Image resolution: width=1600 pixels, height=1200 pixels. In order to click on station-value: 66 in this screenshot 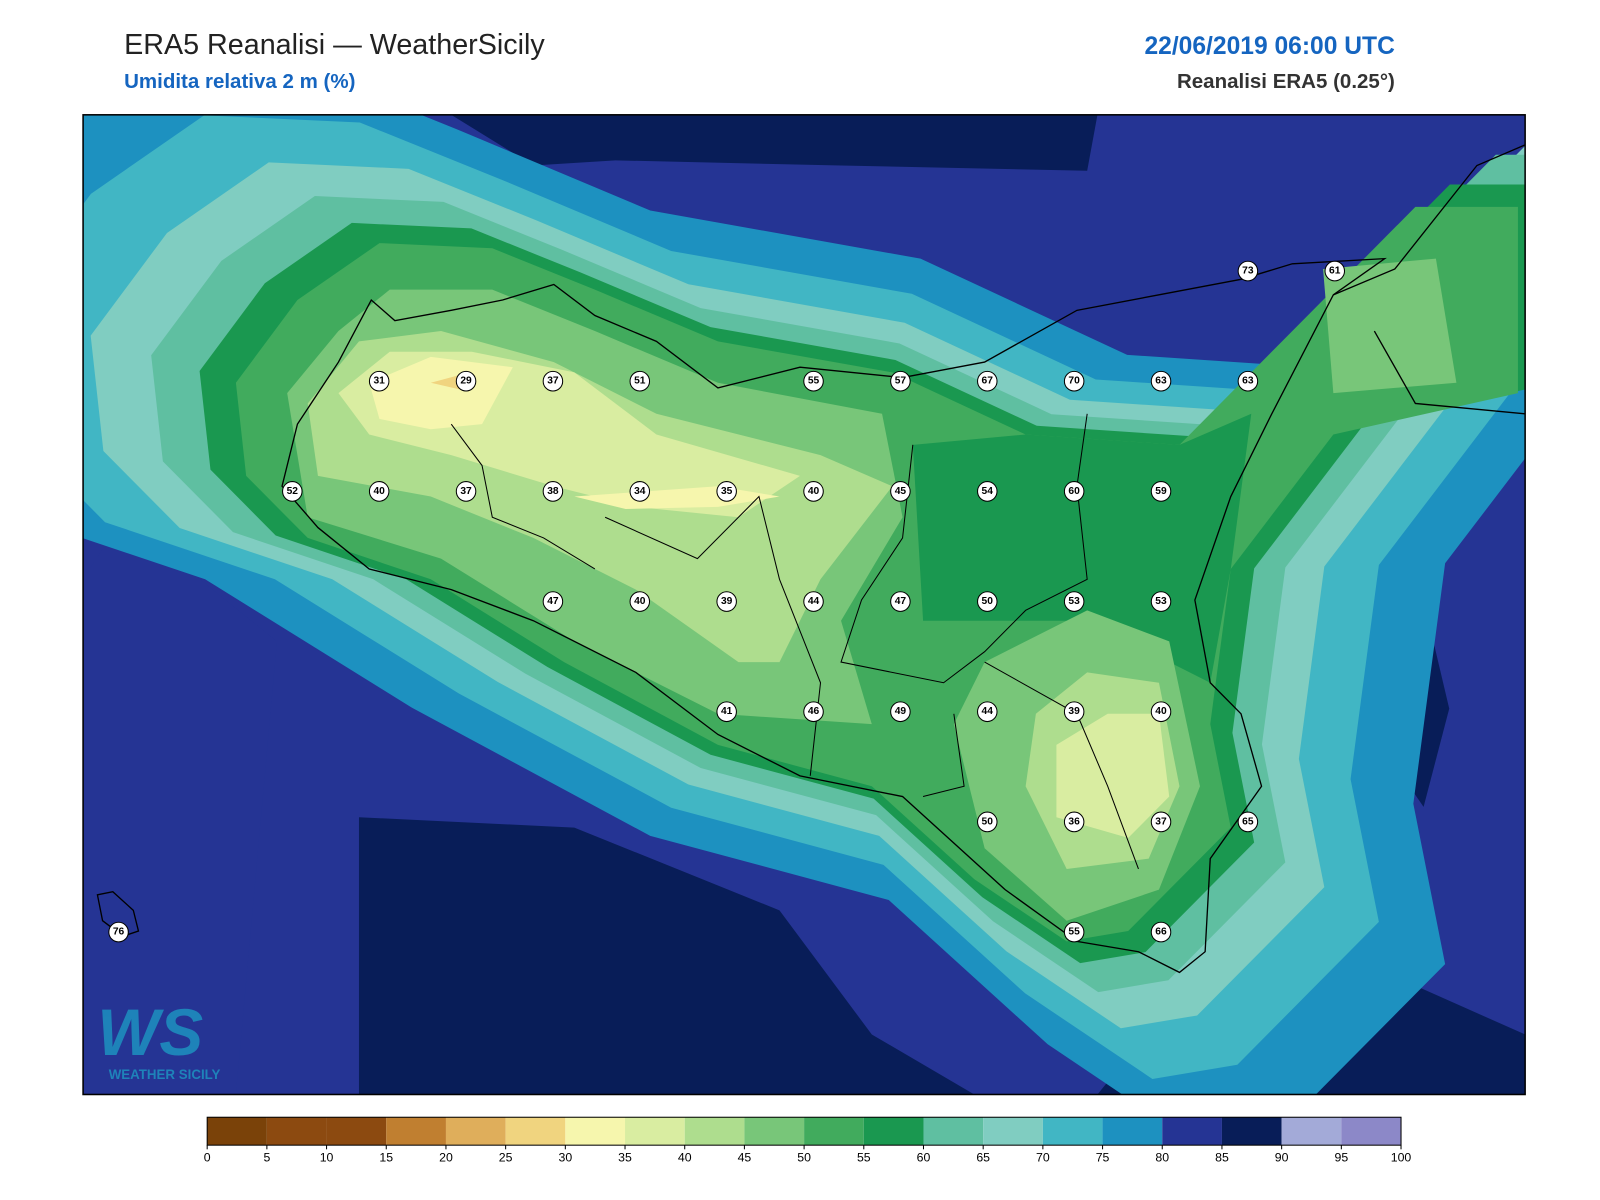, I will do `click(1161, 932)`.